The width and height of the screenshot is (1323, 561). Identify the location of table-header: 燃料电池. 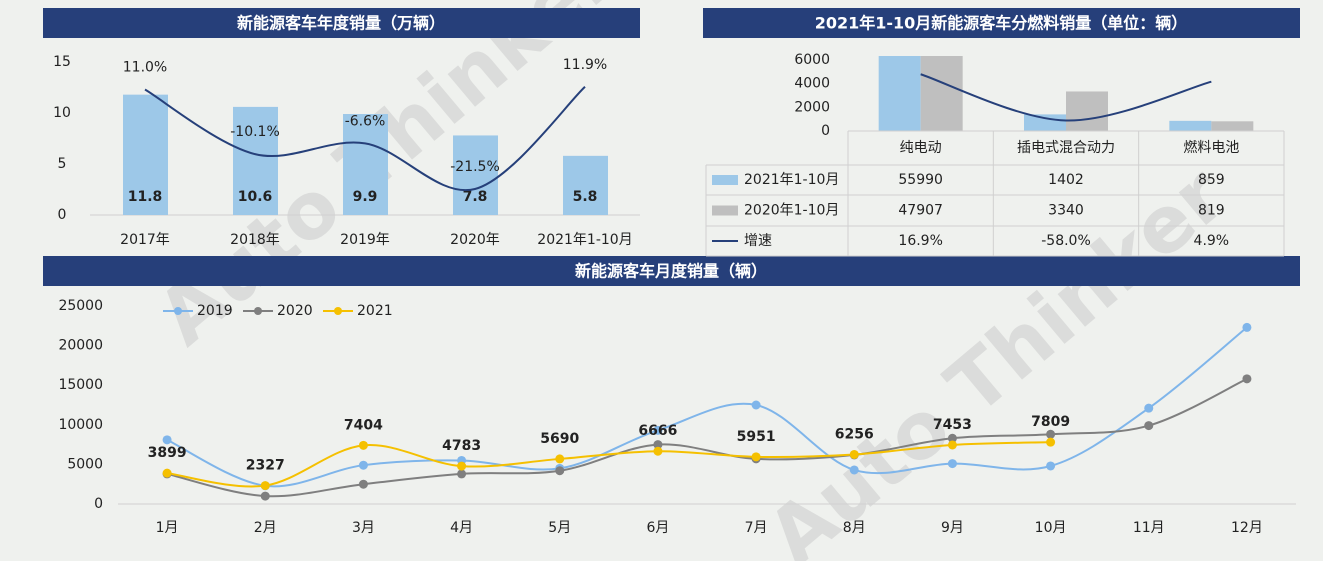
(1211, 147).